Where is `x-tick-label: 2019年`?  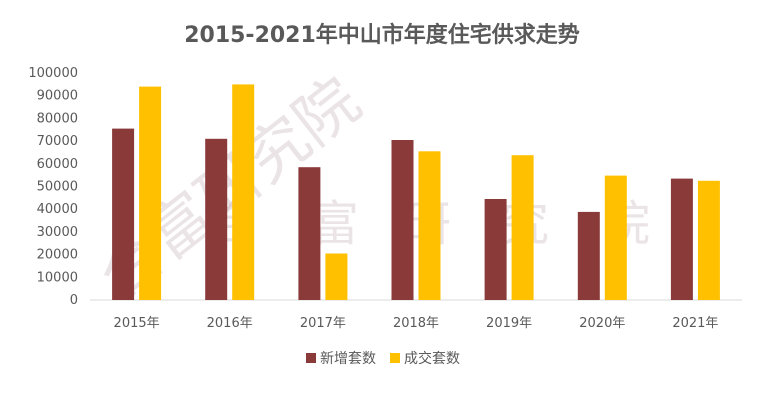
x-tick-label: 2019年 is located at coordinates (509, 323).